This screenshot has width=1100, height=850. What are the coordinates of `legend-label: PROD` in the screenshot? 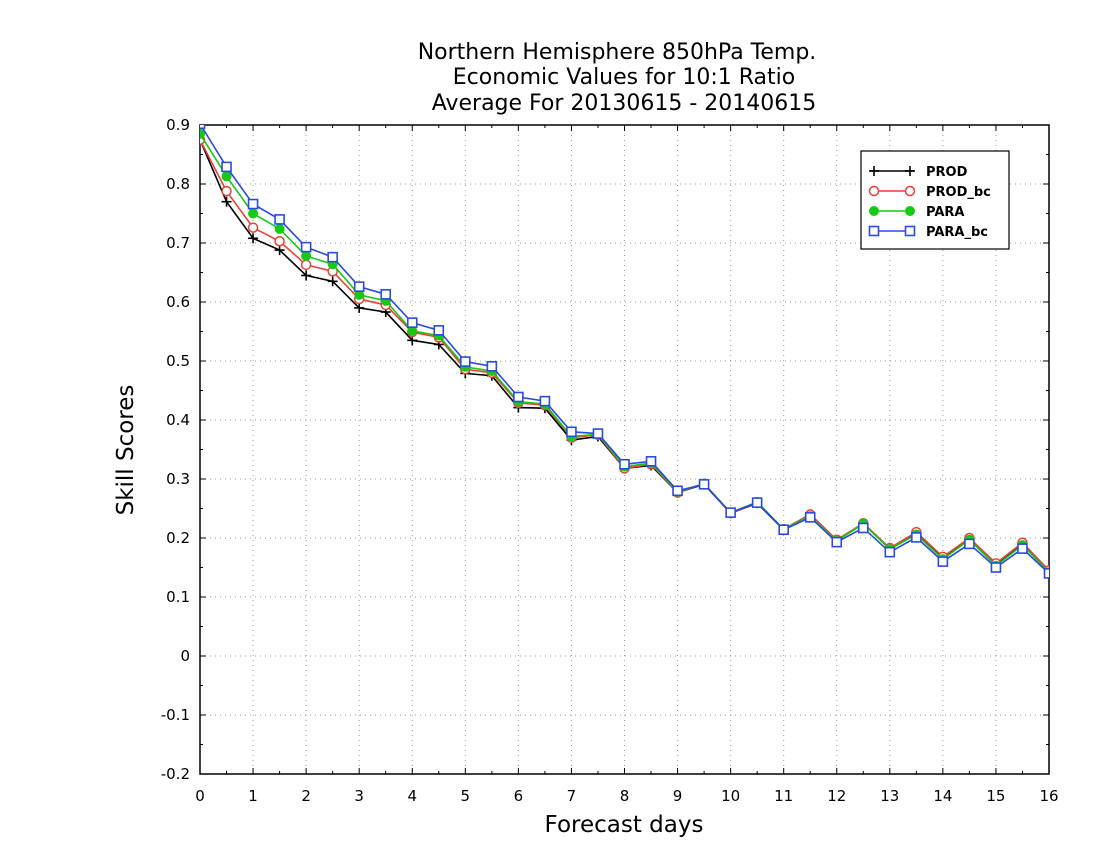 It's located at (947, 172).